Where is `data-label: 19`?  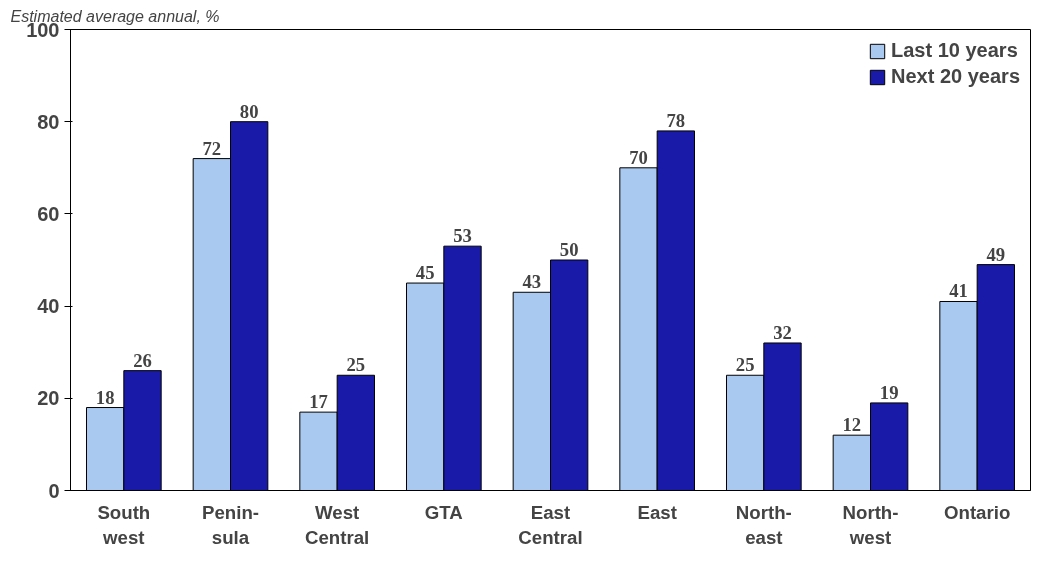
data-label: 19 is located at coordinates (889, 392).